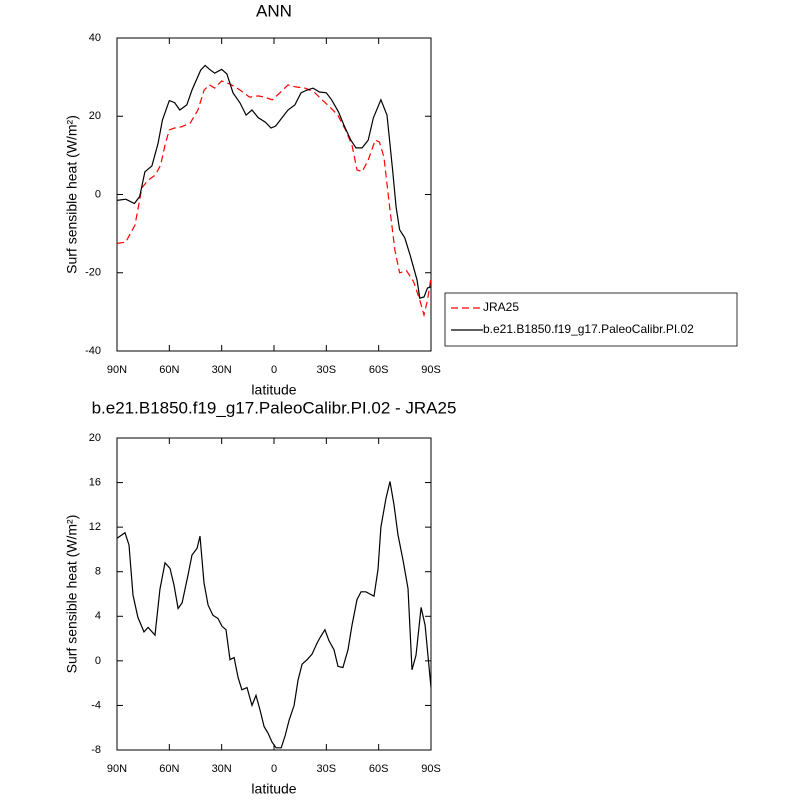 The height and width of the screenshot is (800, 800). What do you see at coordinates (274, 10) in the screenshot?
I see `chart-title: ANN` at bounding box center [274, 10].